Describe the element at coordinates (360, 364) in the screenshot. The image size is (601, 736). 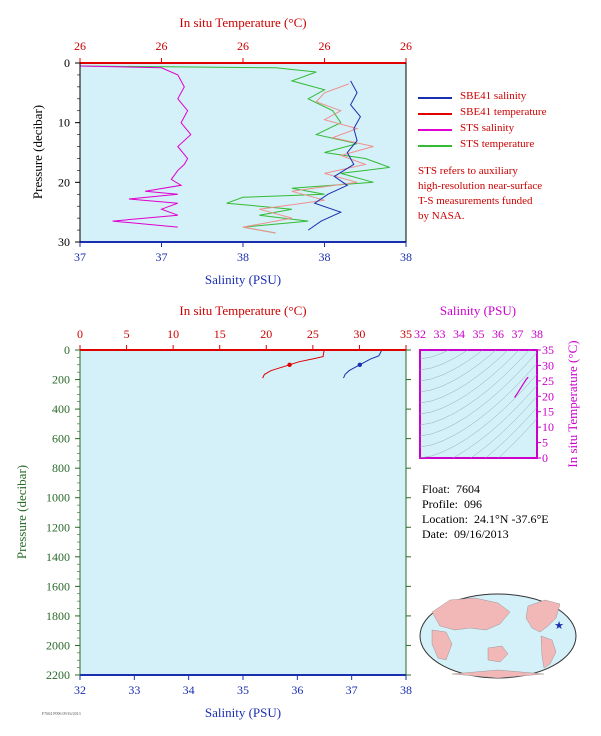
I see `bottom-series-marker` at that location.